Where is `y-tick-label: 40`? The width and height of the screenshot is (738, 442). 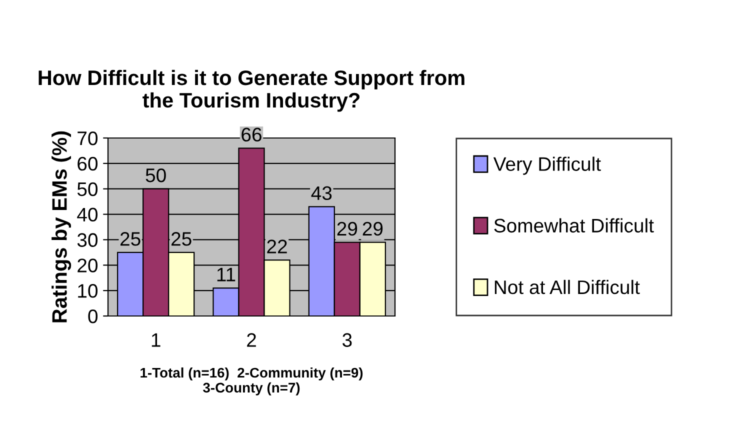
y-tick-label: 40 is located at coordinates (87, 215).